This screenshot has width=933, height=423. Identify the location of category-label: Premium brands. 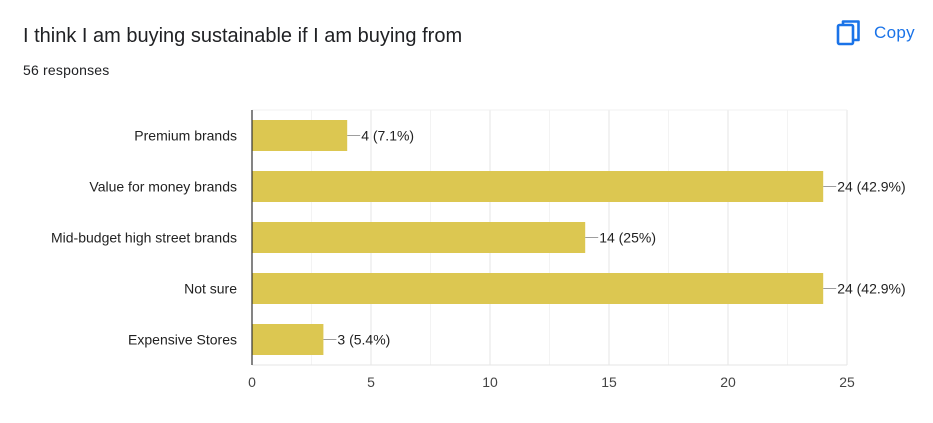
(185, 136).